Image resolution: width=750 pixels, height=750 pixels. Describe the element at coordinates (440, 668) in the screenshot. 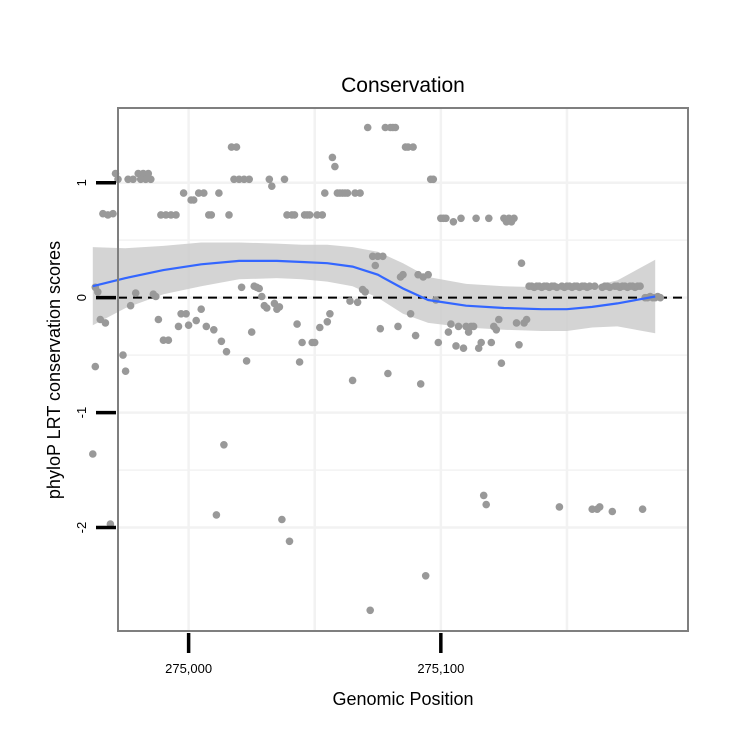

I see `x-tick-label: 275,100` at that location.